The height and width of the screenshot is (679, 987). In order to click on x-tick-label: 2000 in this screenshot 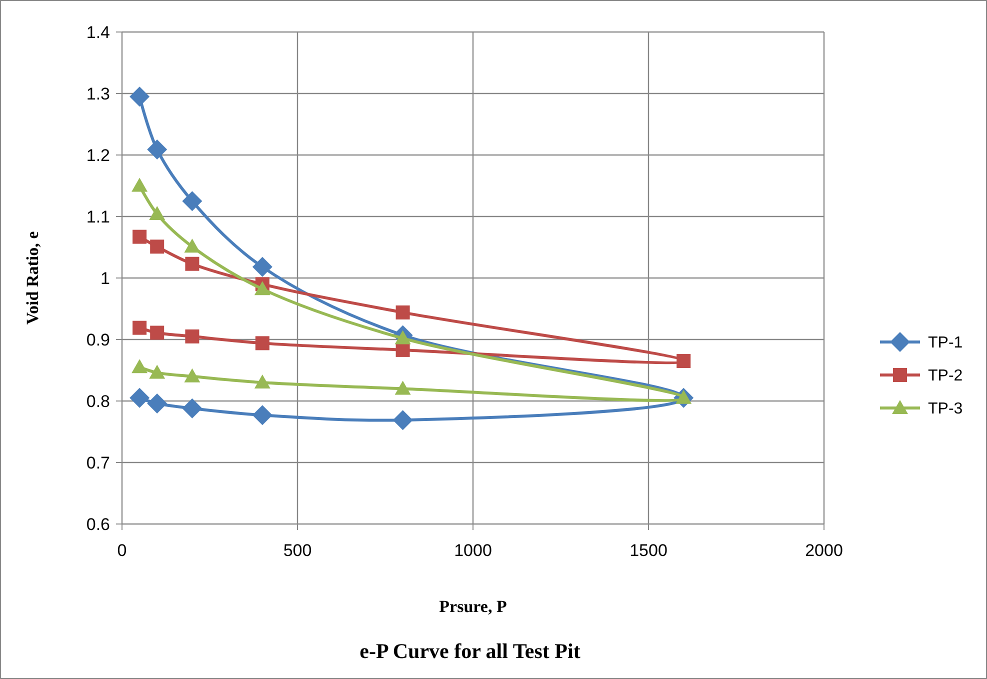, I will do `click(824, 550)`.